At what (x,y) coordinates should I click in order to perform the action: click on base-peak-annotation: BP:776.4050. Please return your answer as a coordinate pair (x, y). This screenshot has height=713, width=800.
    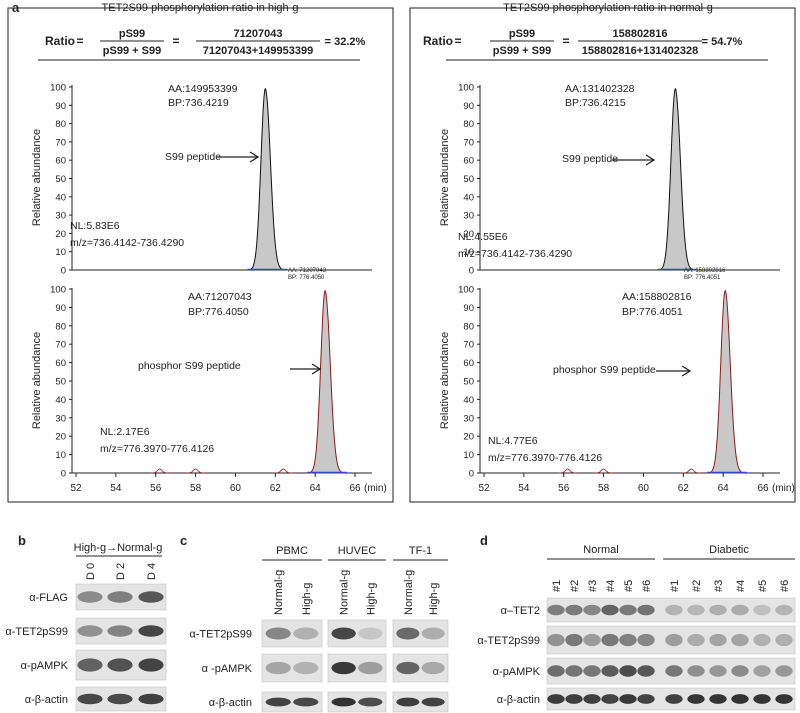
    Looking at the image, I should click on (218, 312).